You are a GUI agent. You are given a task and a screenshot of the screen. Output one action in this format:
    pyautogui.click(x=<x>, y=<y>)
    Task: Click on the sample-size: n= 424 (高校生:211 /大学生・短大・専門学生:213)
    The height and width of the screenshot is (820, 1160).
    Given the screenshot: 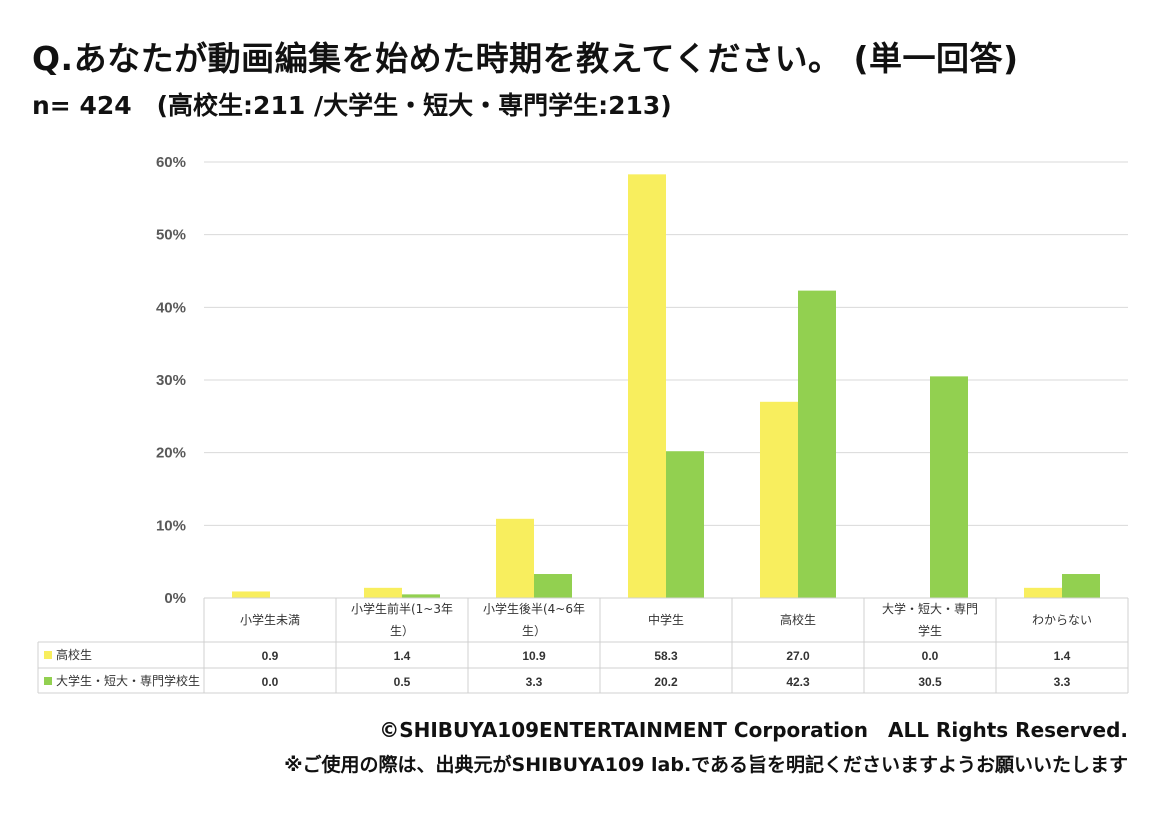 What is the action you would take?
    pyautogui.click(x=352, y=105)
    